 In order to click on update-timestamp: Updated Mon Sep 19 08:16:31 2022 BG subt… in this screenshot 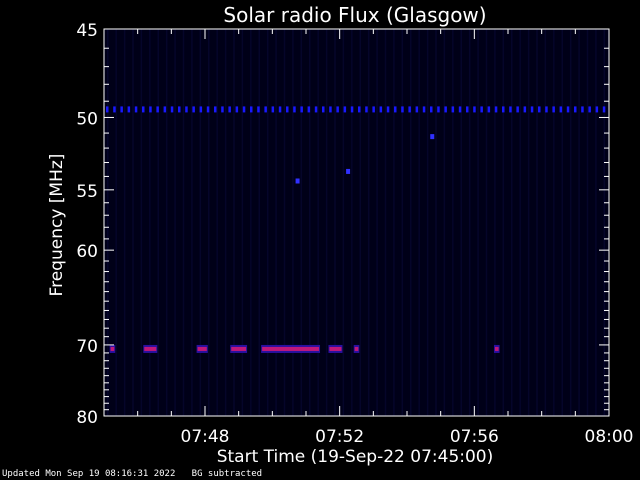, I will do `click(132, 474)`.